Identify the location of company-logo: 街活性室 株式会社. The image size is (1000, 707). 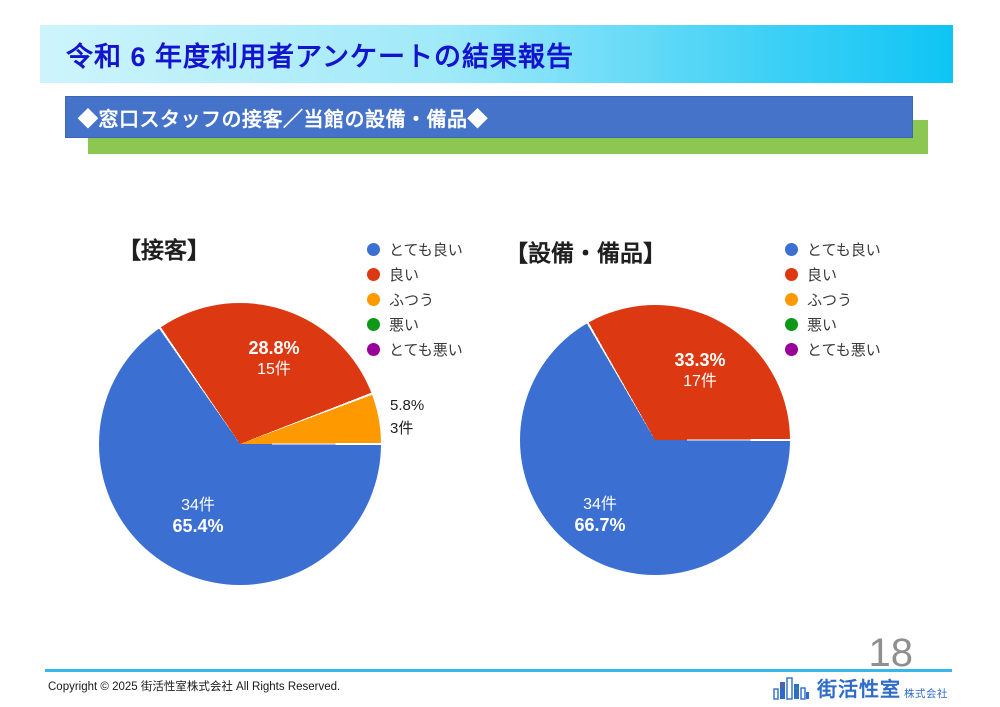
(860, 687).